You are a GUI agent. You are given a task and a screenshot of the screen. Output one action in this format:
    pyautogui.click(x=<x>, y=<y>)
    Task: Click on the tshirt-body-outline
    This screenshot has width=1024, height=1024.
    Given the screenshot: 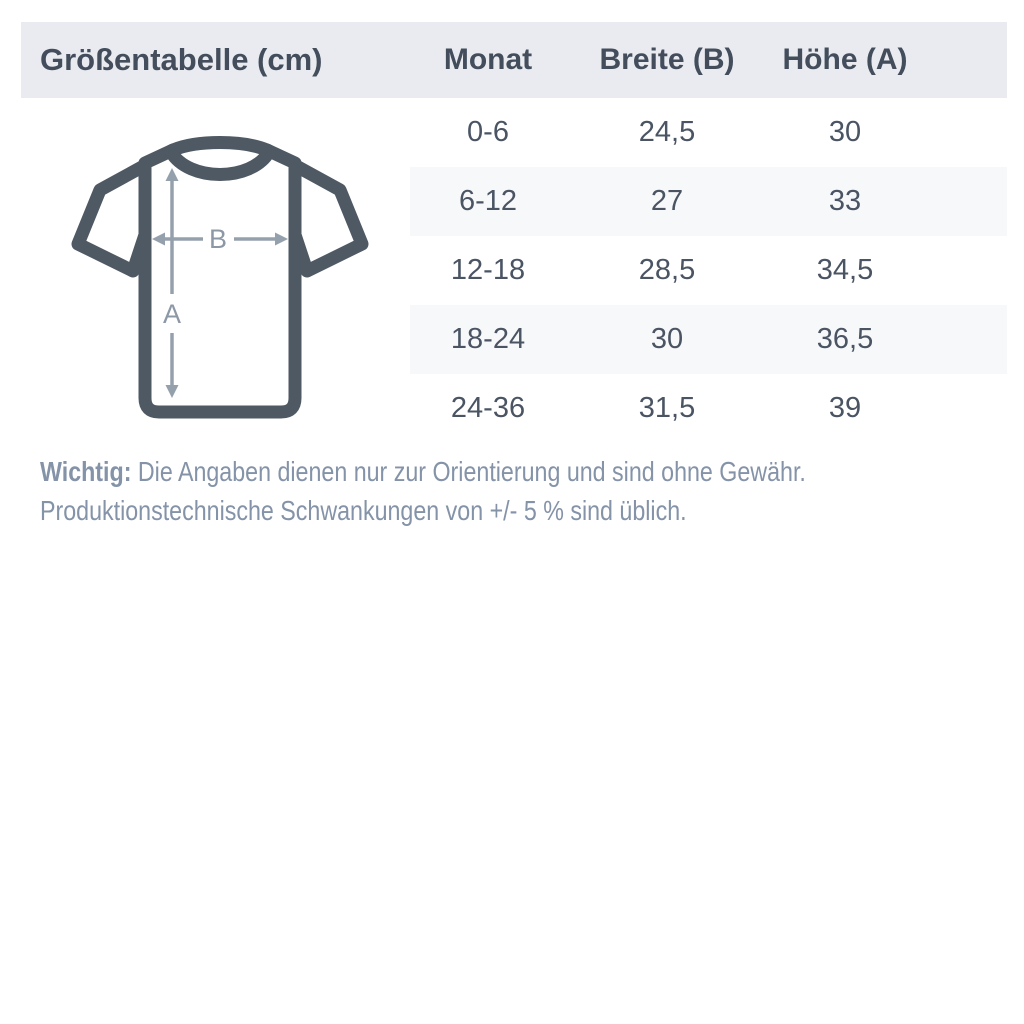 What is the action you would take?
    pyautogui.click(x=220, y=277)
    